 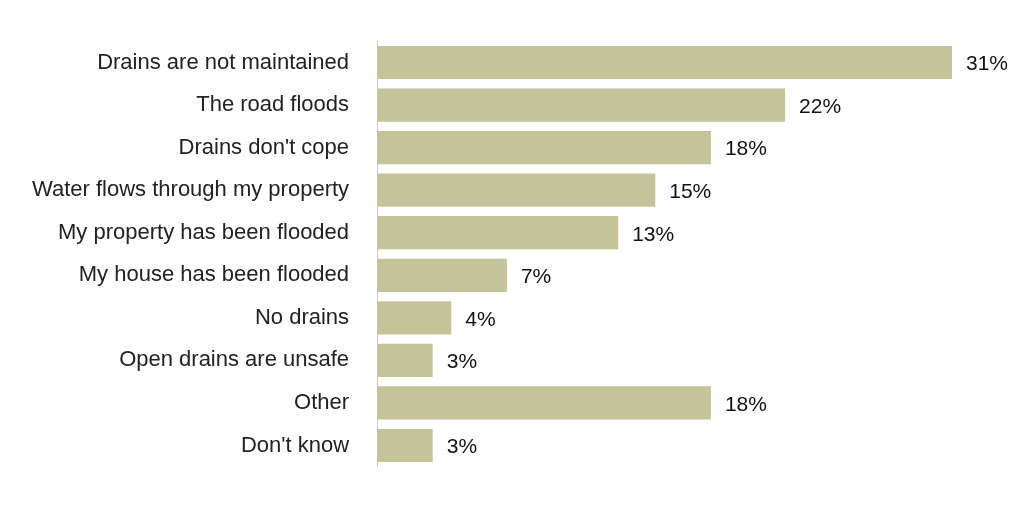 I want to click on y-tick-label: My property has been flooded, so click(x=204, y=231).